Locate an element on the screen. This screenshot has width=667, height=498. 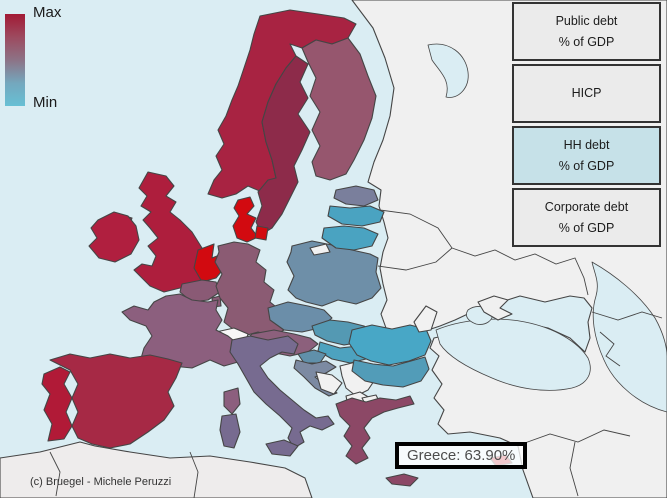
metric-button-label: HH debt is located at coordinates (586, 144).